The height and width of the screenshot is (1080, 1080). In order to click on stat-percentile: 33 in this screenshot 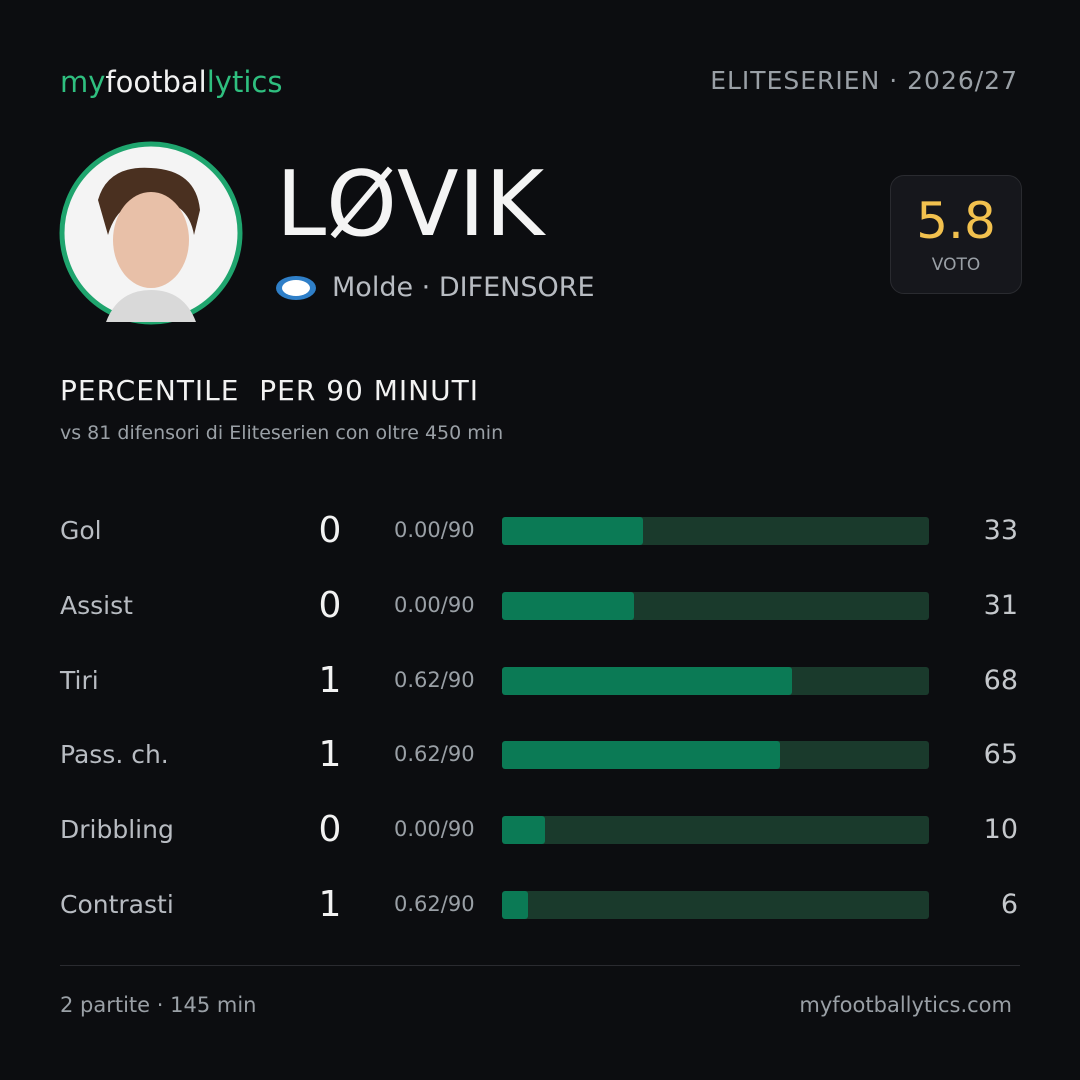, I will do `click(1000, 530)`.